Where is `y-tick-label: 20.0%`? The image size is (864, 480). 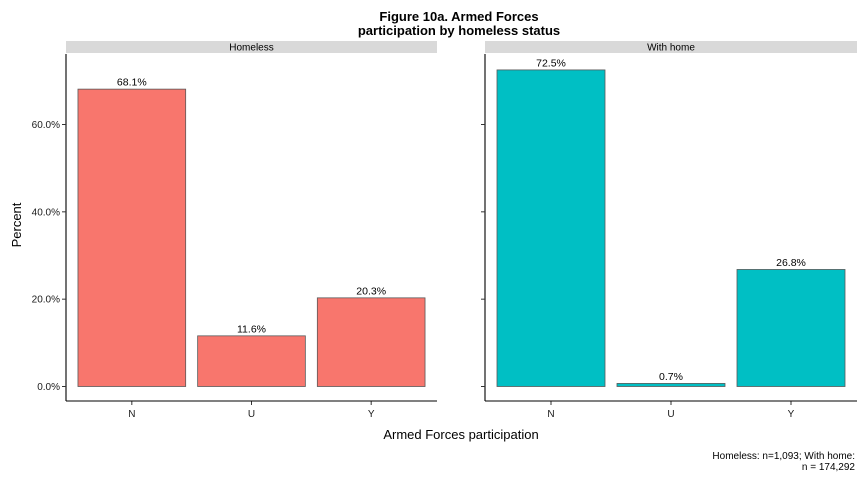 y-tick-label: 20.0% is located at coordinates (46, 300).